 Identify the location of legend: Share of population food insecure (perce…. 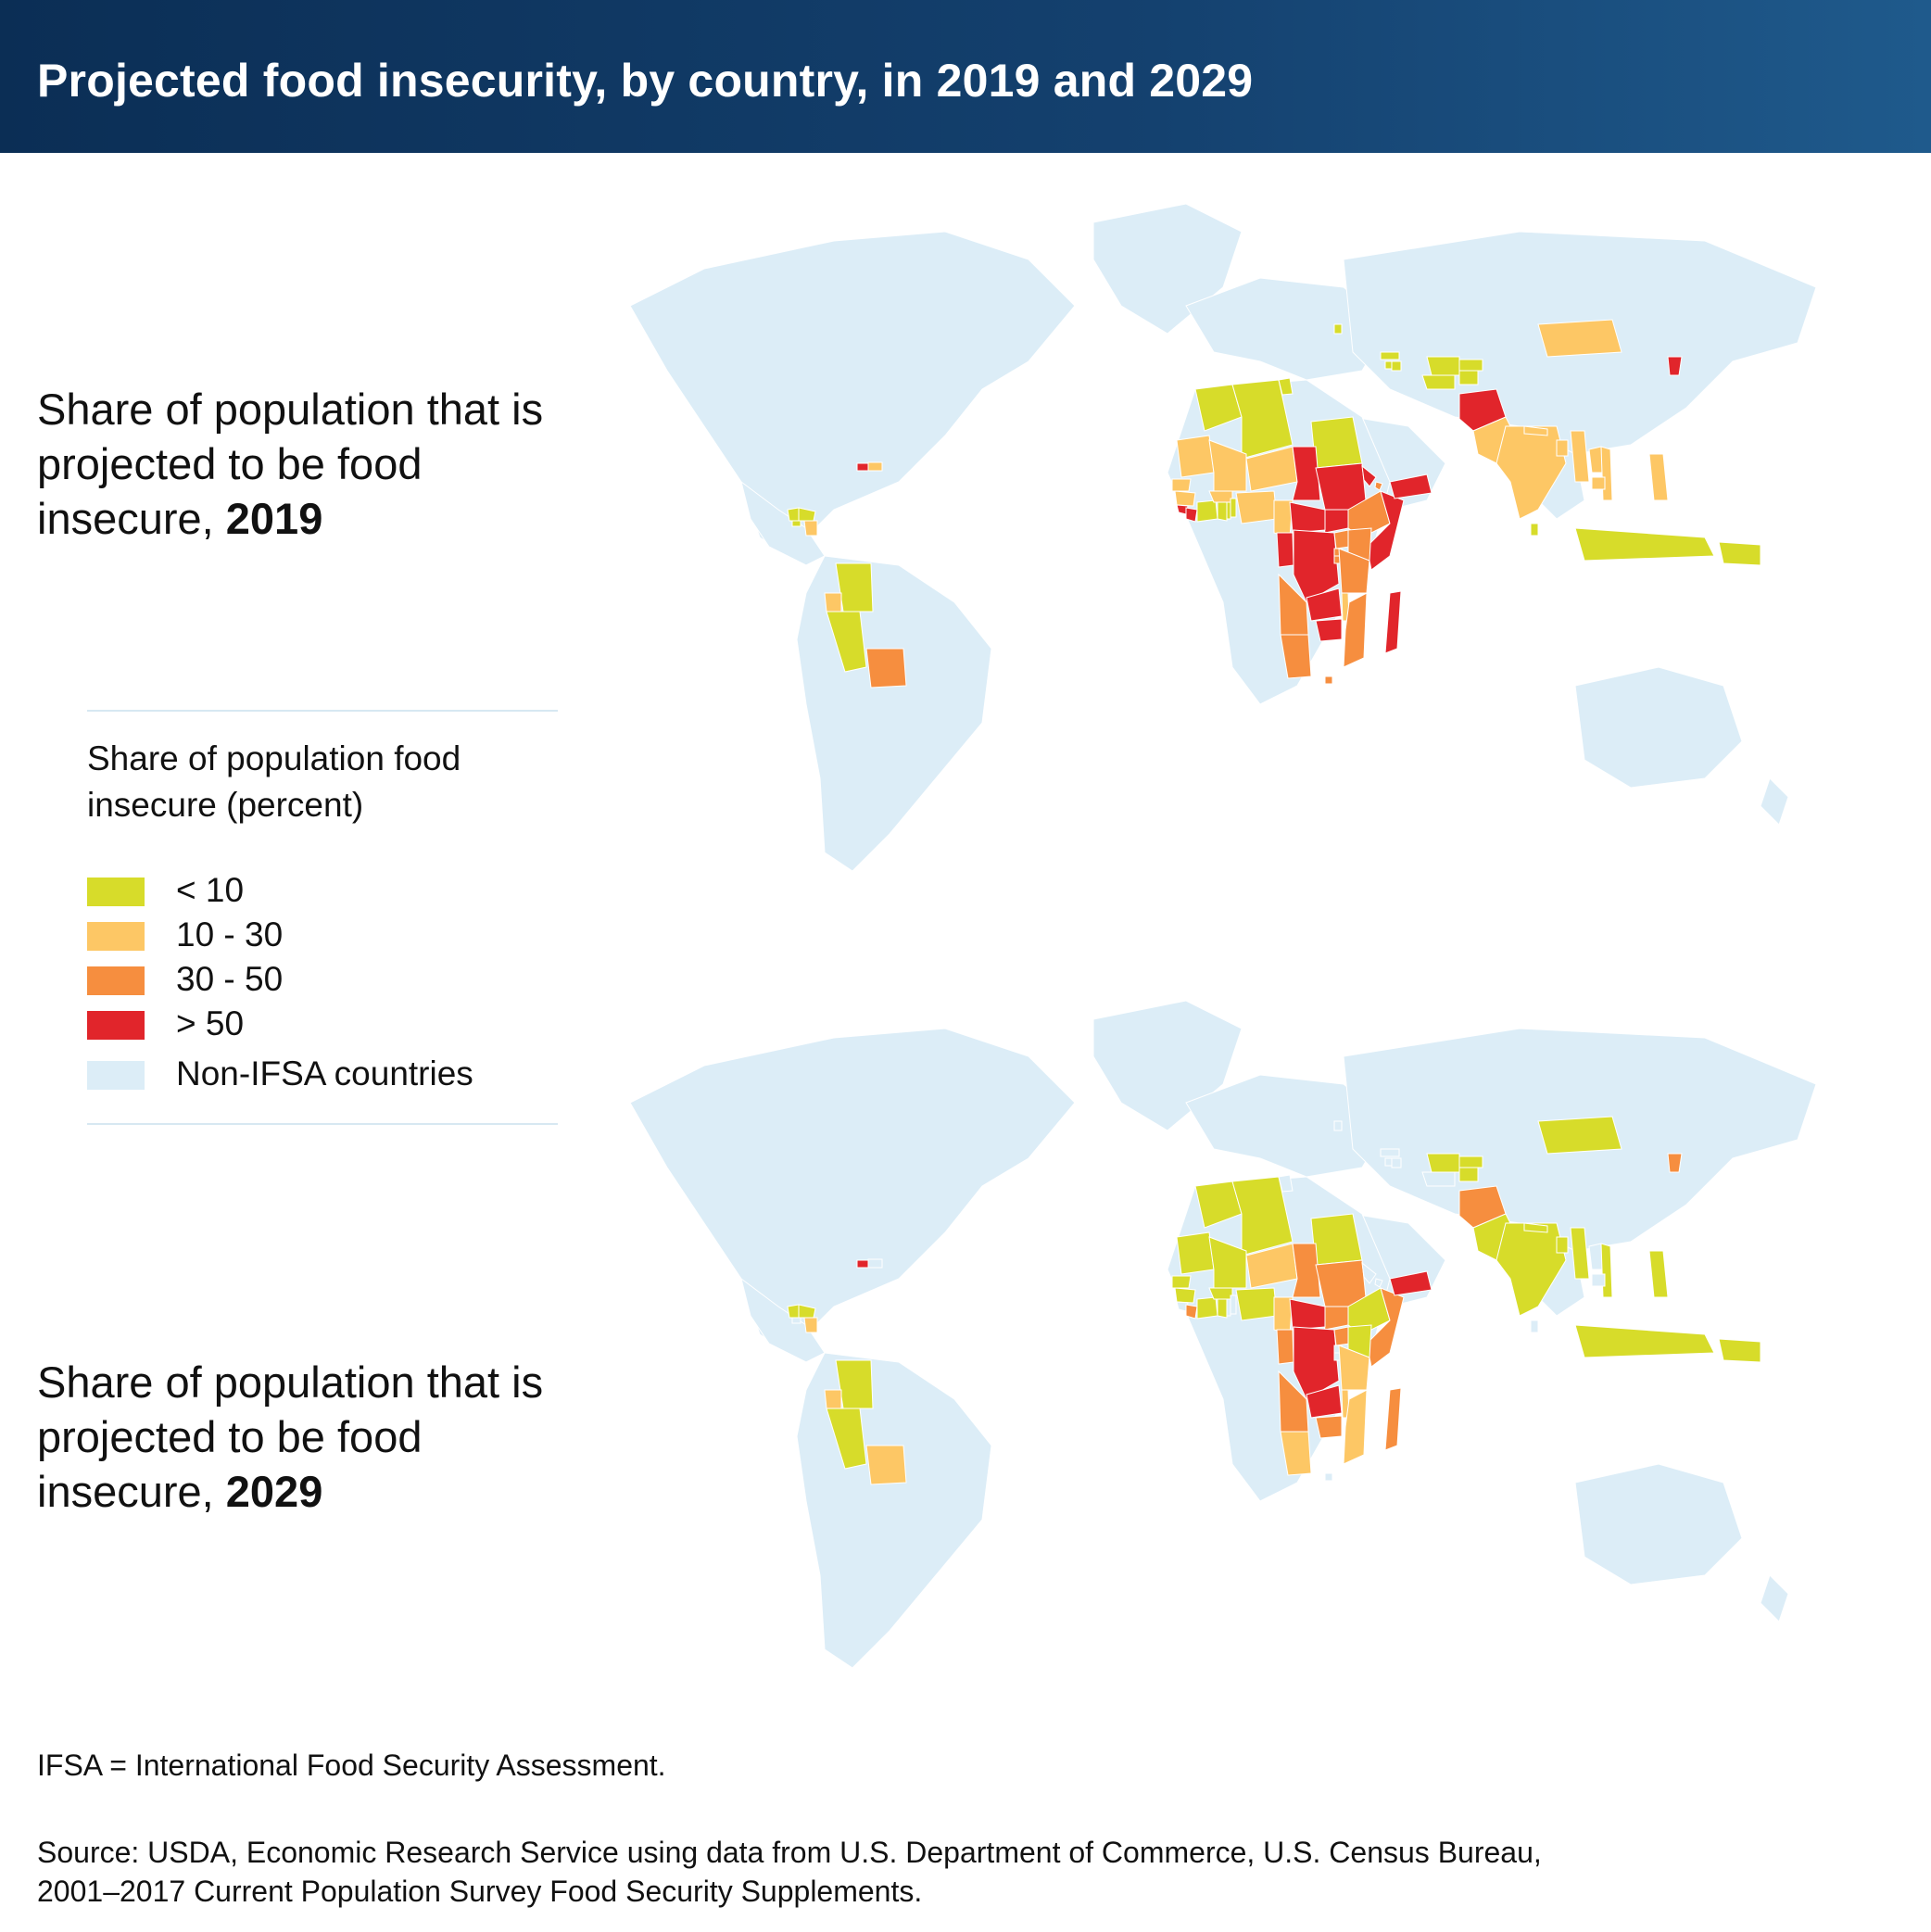
(322, 918).